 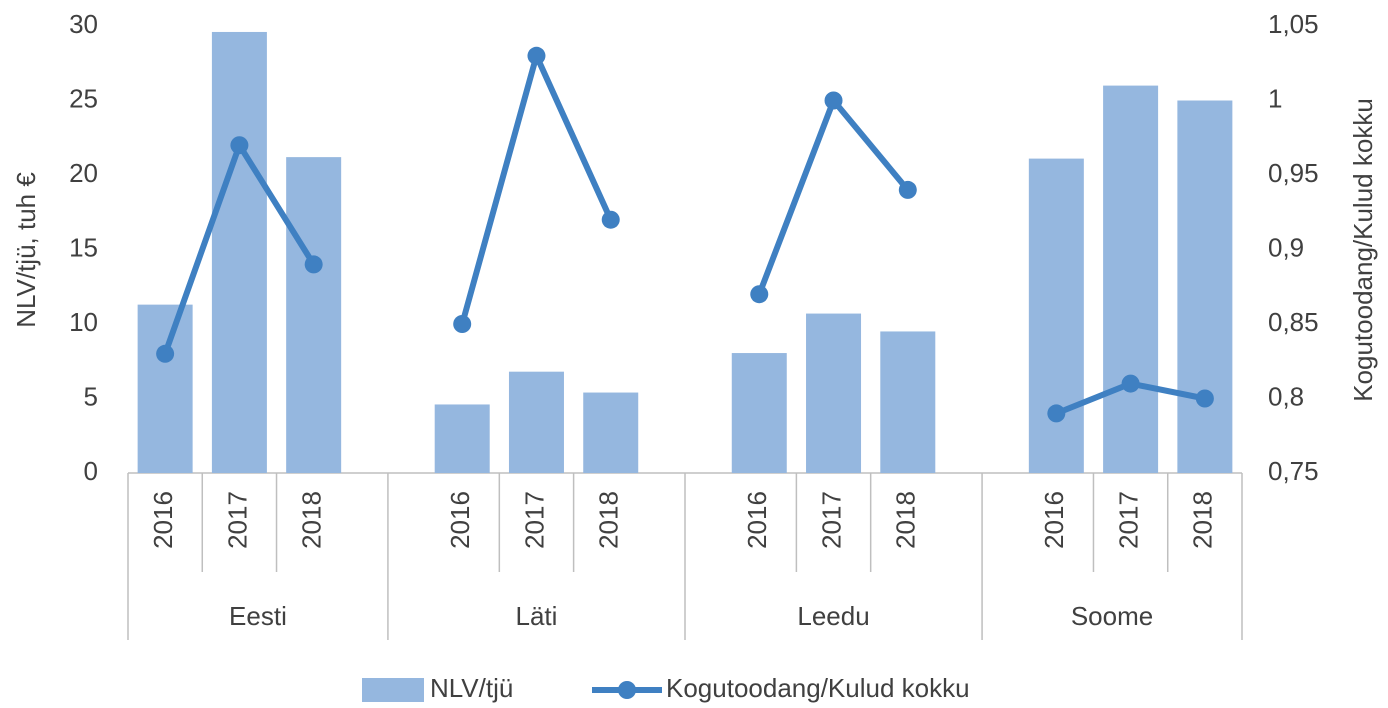 What do you see at coordinates (818, 688) in the screenshot?
I see `legend-label: Kogutoodang/Kulud kokku` at bounding box center [818, 688].